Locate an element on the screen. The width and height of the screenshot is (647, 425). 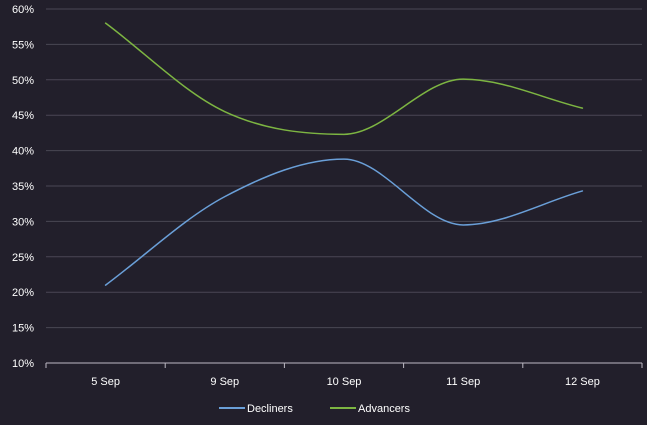
x-axis: 5 Sep 9 Sep 10 Sep 11 Sep 12 Sep is located at coordinates (344, 375).